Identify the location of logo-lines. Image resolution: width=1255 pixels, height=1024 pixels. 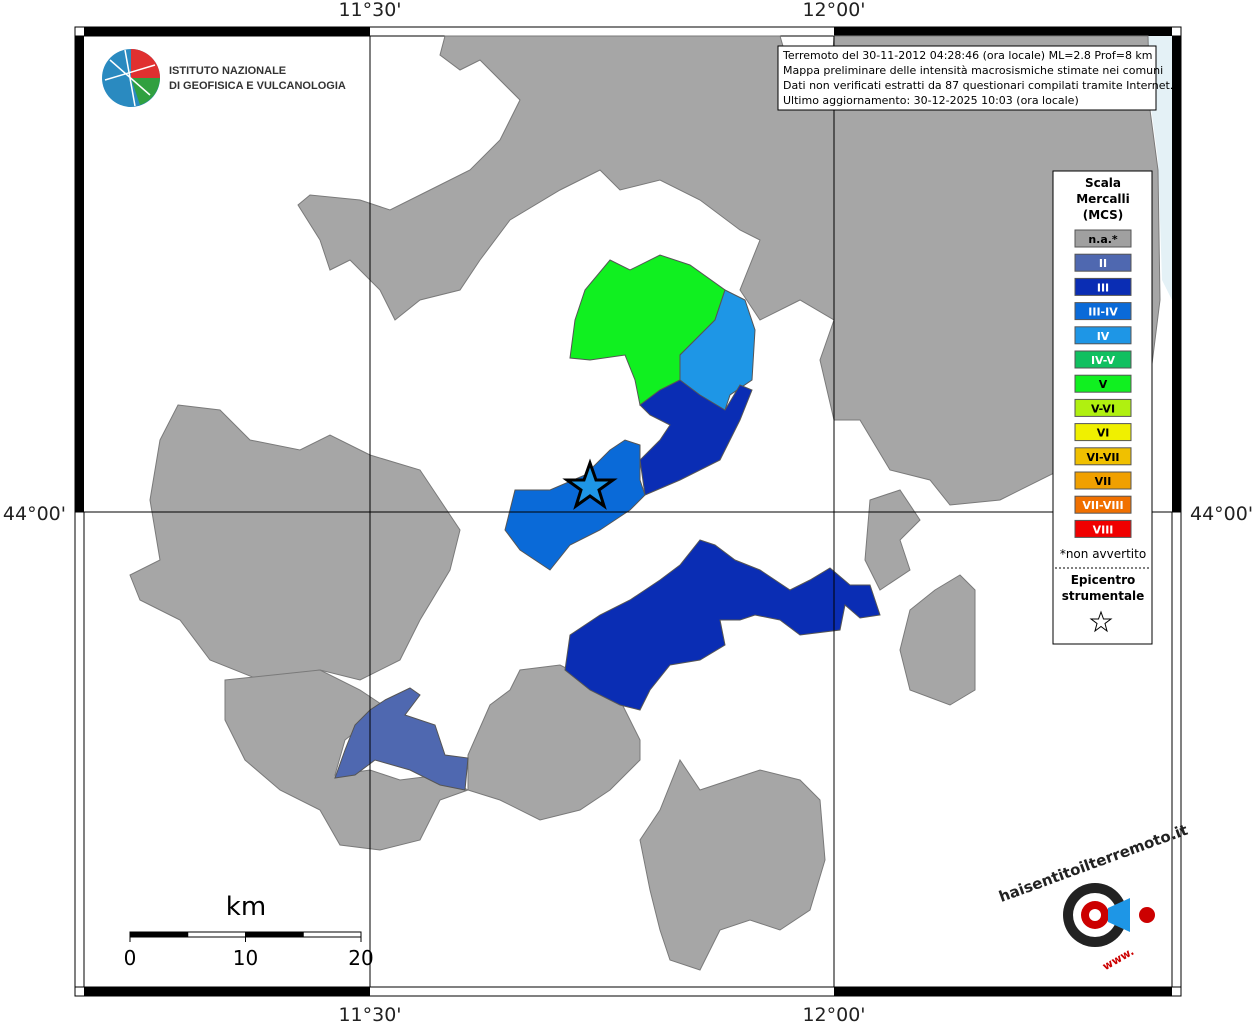
(130, 78).